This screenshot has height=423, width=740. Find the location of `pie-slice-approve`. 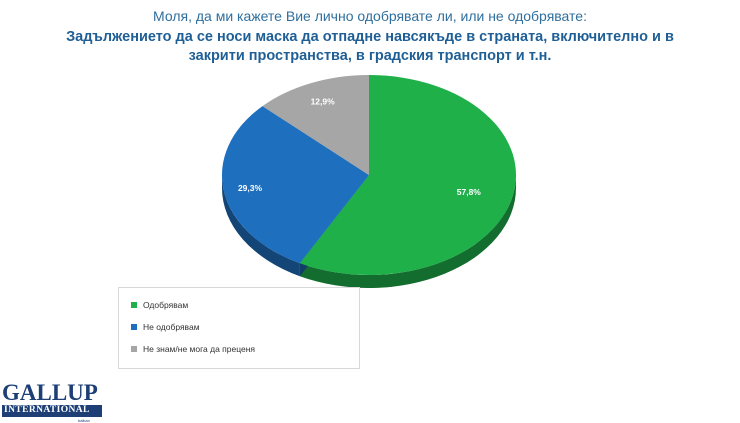

pie-slice-approve is located at coordinates (407, 175).